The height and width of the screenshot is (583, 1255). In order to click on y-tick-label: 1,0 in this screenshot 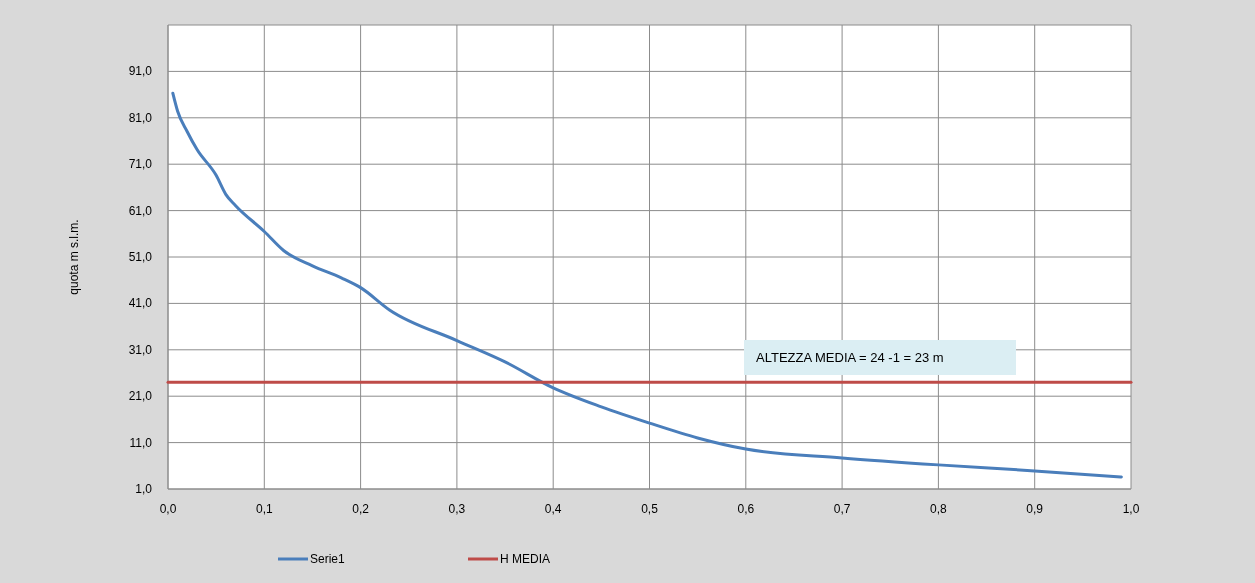, I will do `click(144, 489)`.